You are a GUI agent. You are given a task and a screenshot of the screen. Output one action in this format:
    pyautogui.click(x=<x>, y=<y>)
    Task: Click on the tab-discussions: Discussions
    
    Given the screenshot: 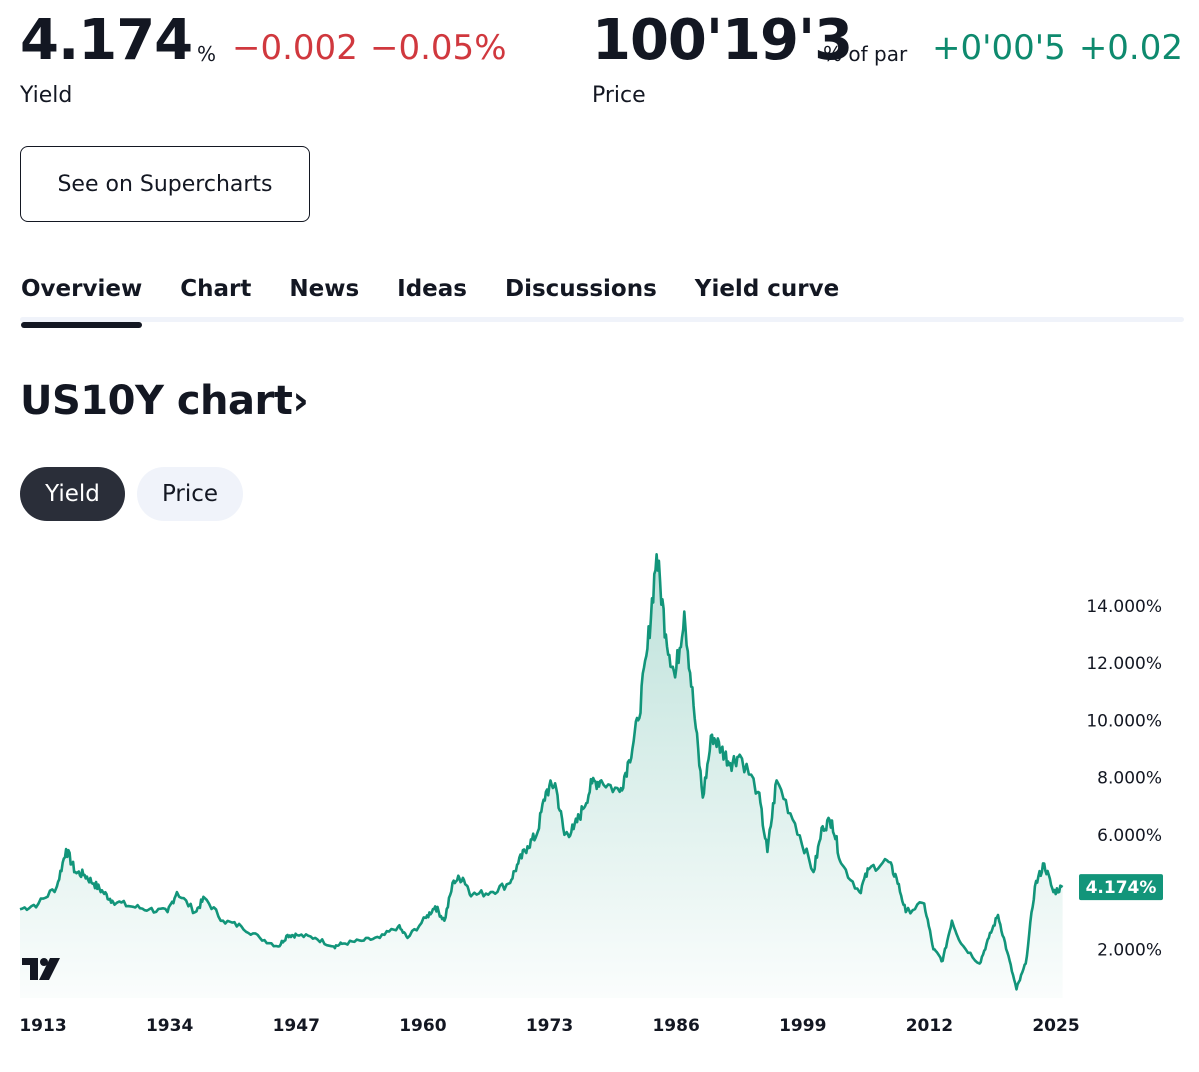 What is the action you would take?
    pyautogui.click(x=581, y=289)
    